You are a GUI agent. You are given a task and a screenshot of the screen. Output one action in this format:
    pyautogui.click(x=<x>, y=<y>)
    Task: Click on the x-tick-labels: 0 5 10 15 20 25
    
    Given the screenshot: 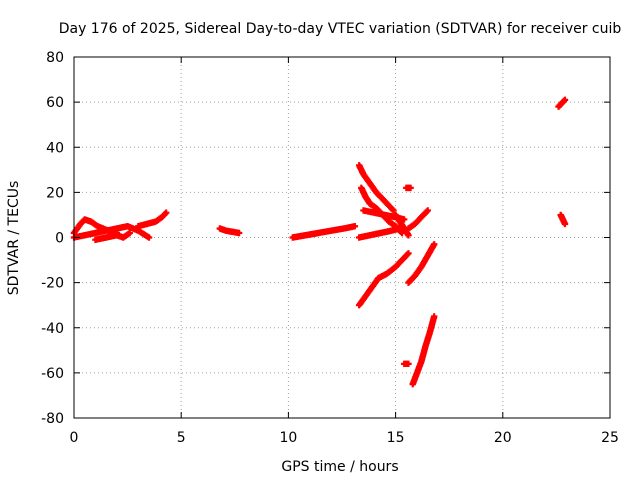 What is the action you would take?
    pyautogui.click(x=344, y=438)
    